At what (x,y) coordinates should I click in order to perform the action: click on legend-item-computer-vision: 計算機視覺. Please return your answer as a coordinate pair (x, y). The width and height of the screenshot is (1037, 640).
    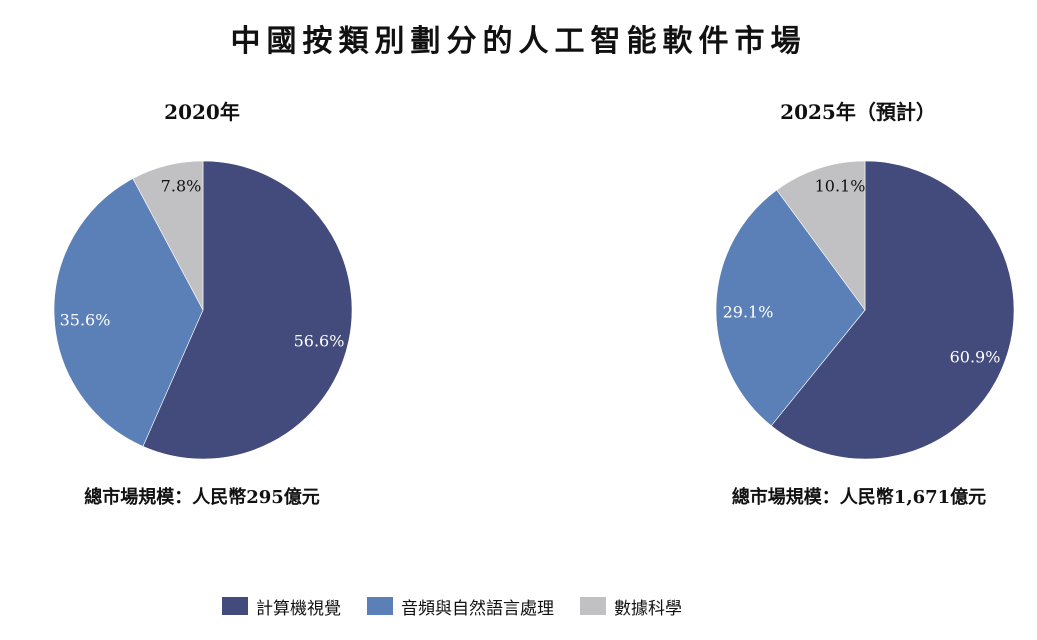
    Looking at the image, I should click on (281, 606).